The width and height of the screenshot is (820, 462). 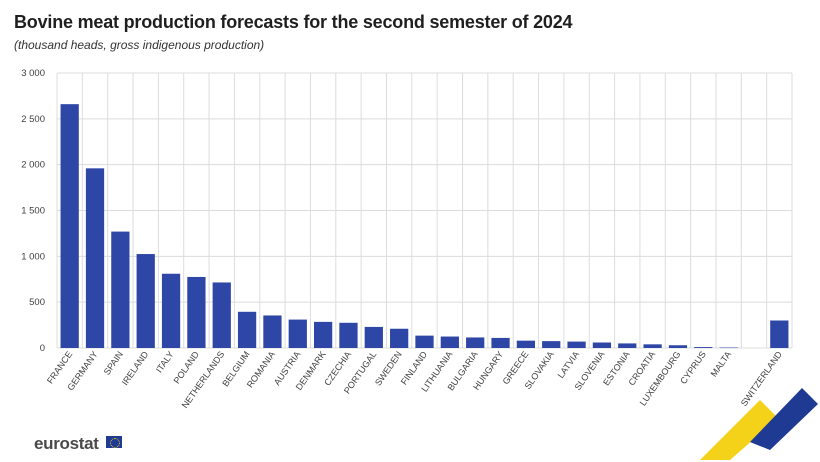 I want to click on bar-belgium, so click(x=247, y=329).